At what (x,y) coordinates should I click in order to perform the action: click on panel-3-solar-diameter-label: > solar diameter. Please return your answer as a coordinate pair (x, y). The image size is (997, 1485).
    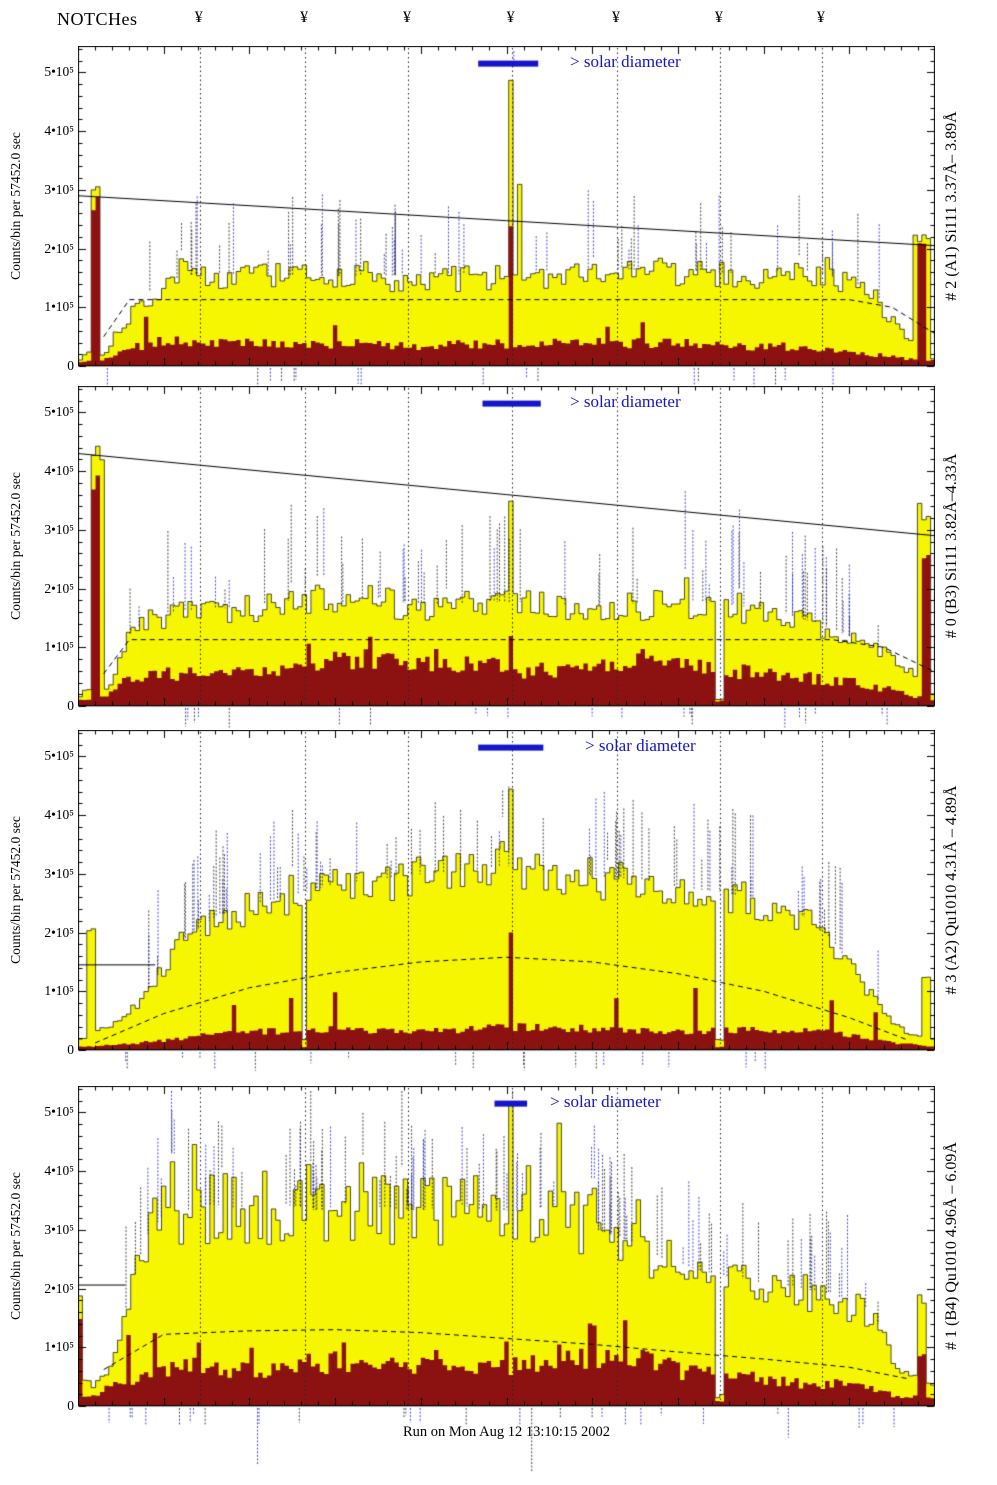
    Looking at the image, I should click on (640, 745).